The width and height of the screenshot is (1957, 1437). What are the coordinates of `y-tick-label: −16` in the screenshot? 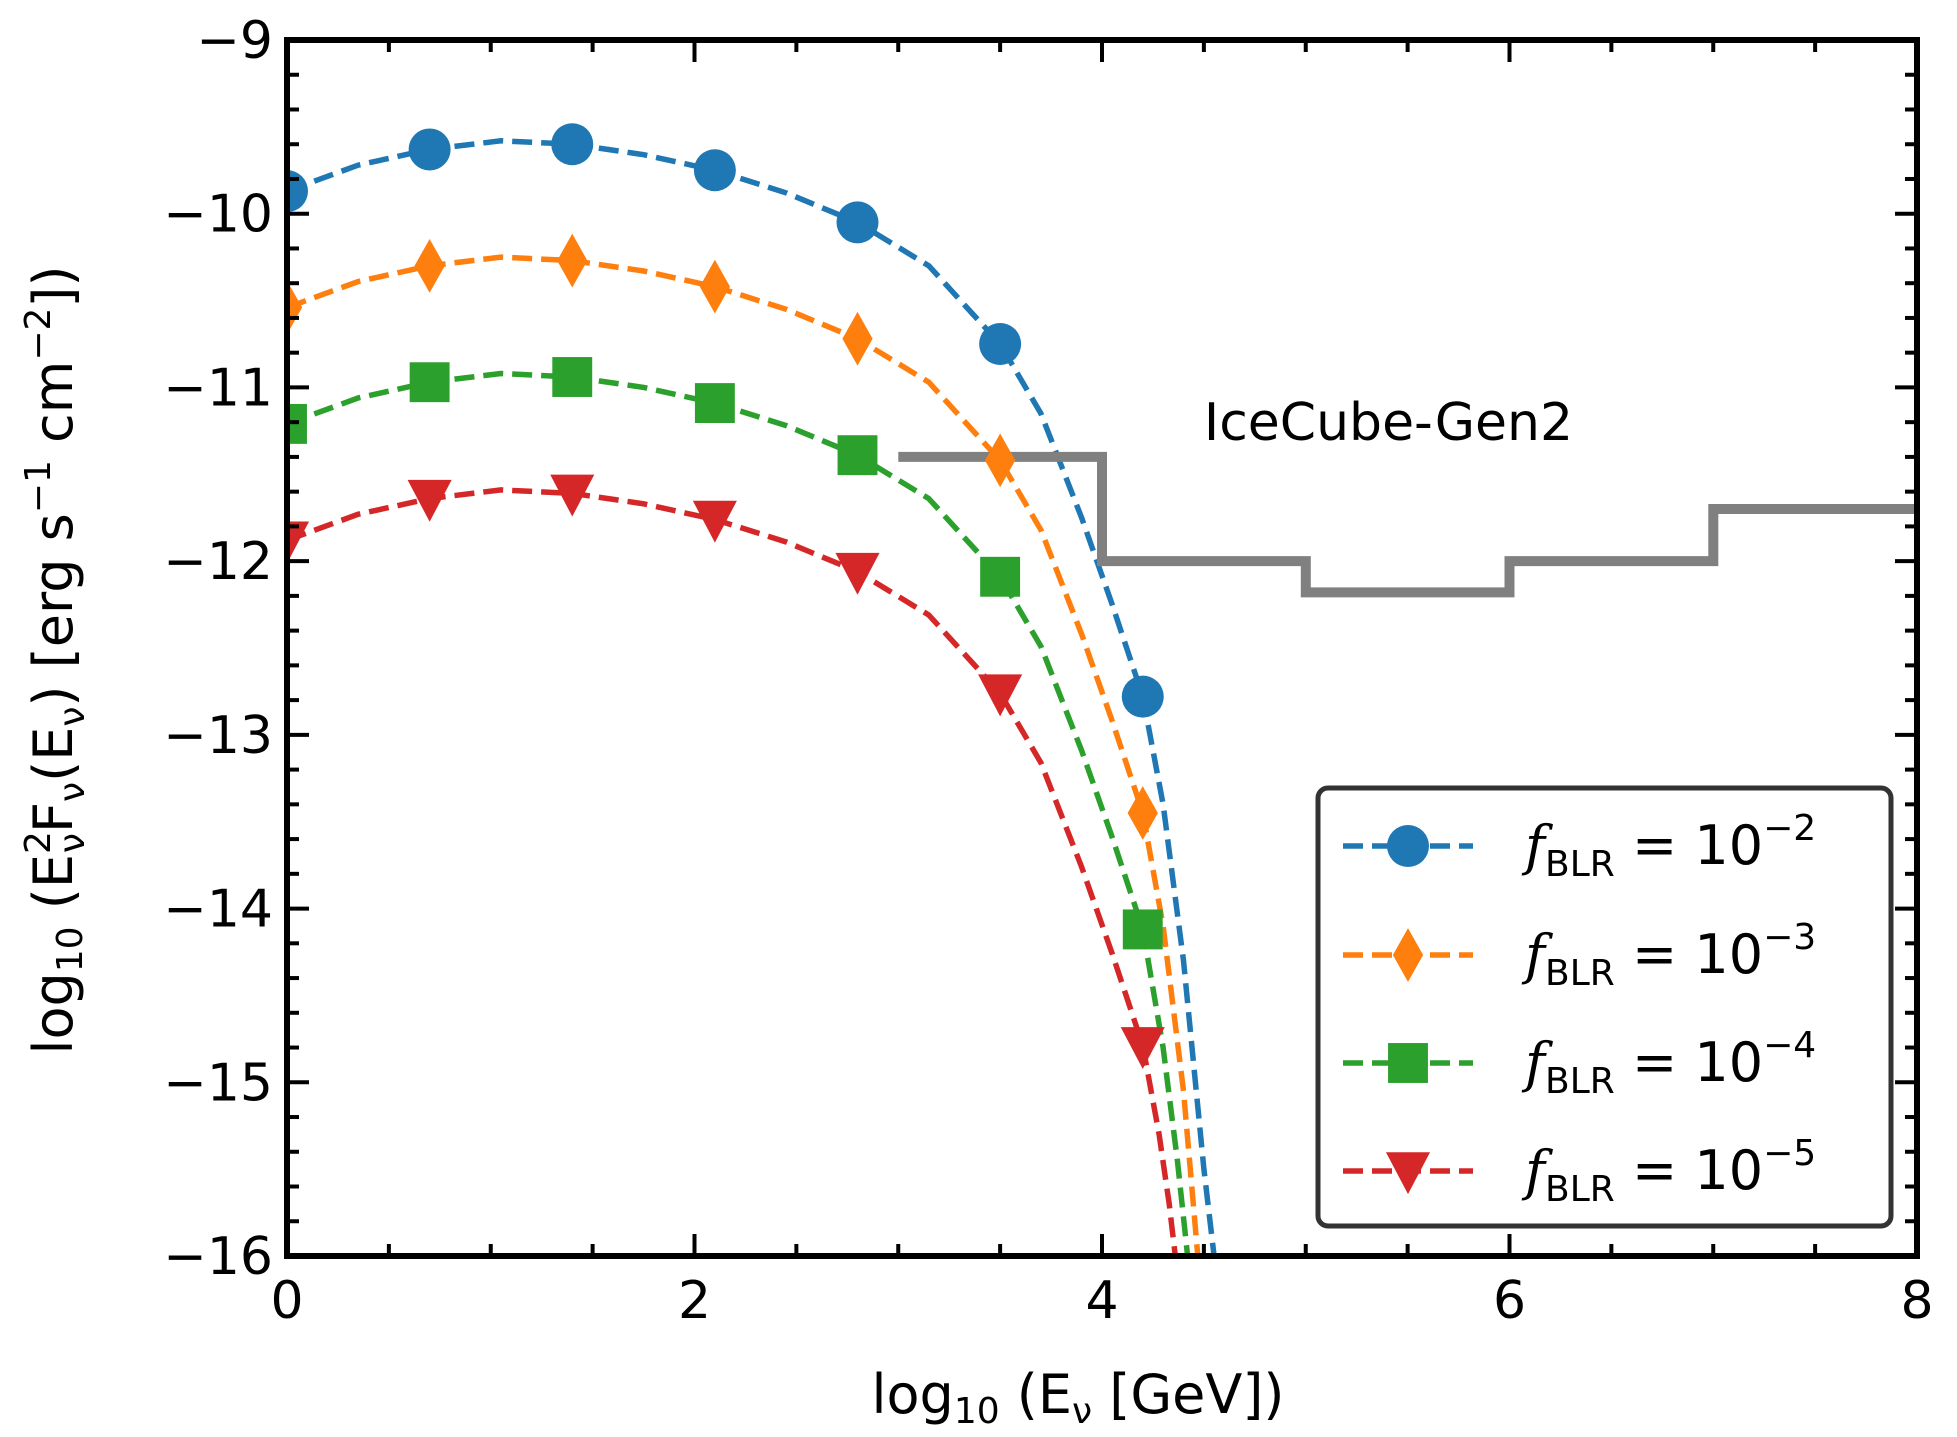 It's located at (218, 1257).